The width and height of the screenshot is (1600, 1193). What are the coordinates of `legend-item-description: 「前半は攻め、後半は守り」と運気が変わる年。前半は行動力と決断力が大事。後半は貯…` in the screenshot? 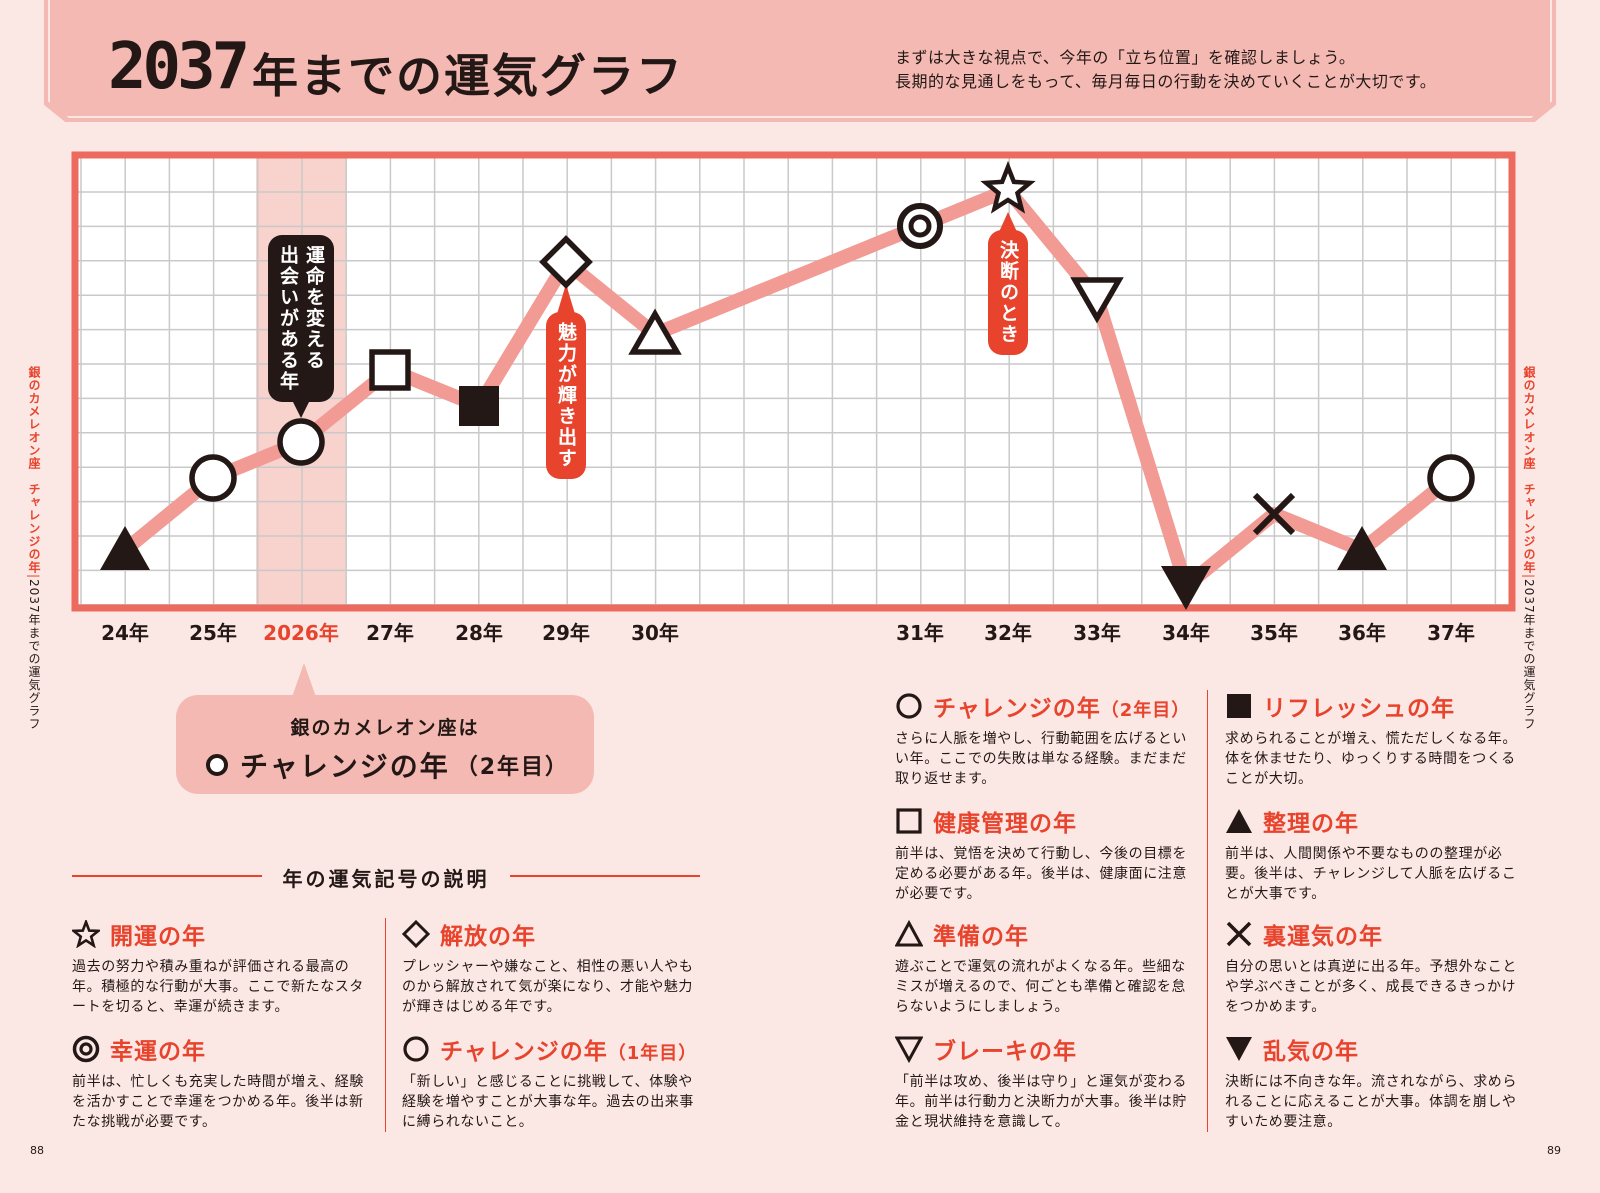 It's located at (1041, 1102).